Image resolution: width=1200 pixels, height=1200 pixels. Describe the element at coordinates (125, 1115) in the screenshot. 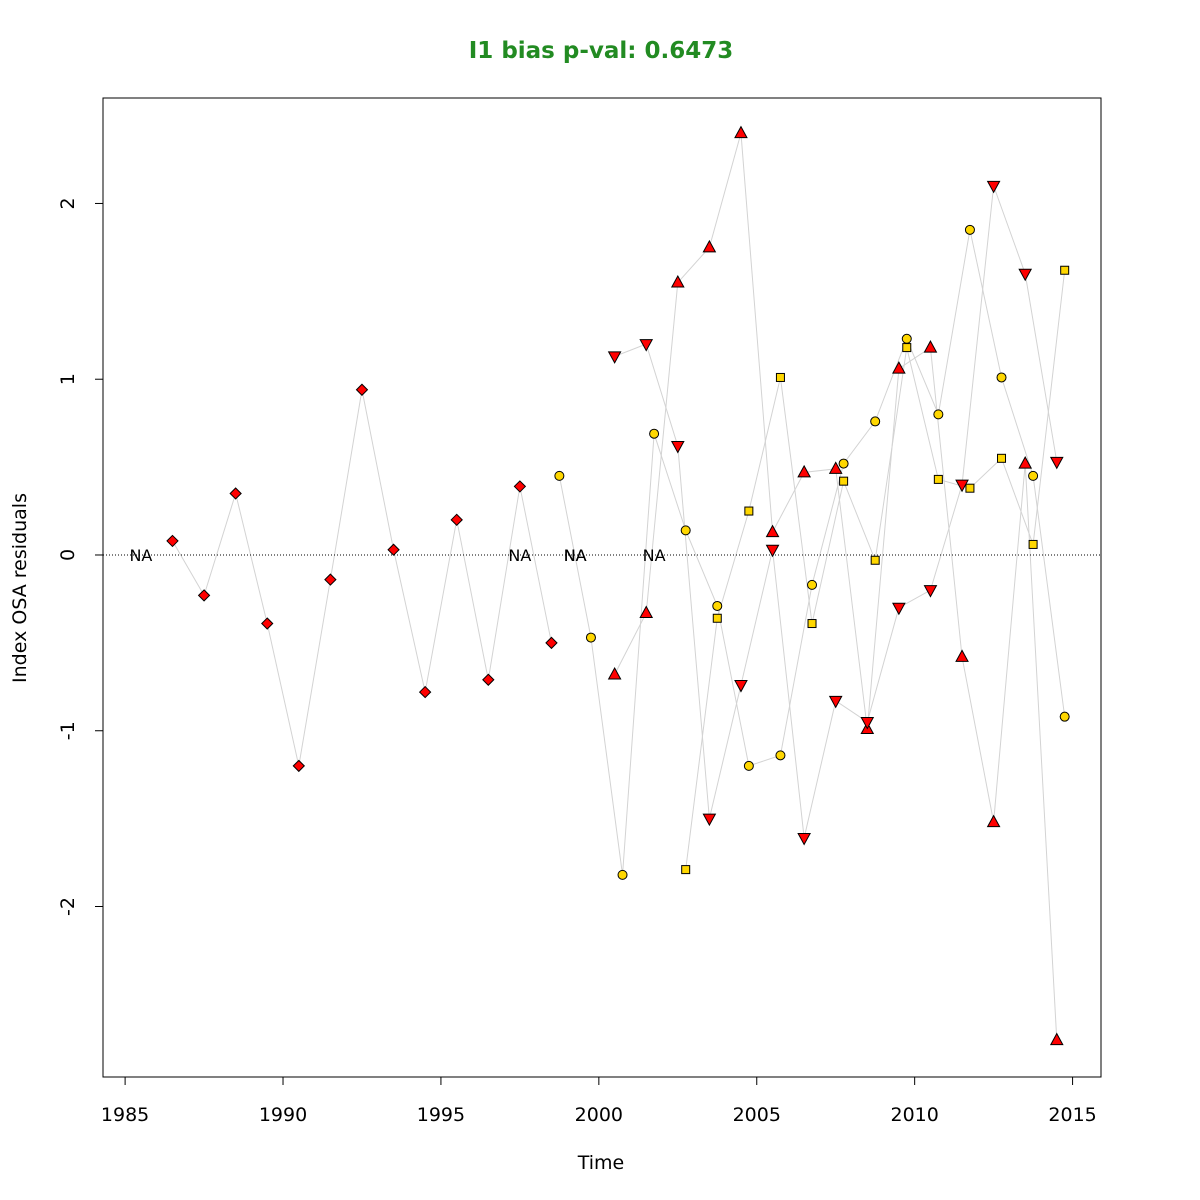

I see `x-tick-label: 1985` at that location.